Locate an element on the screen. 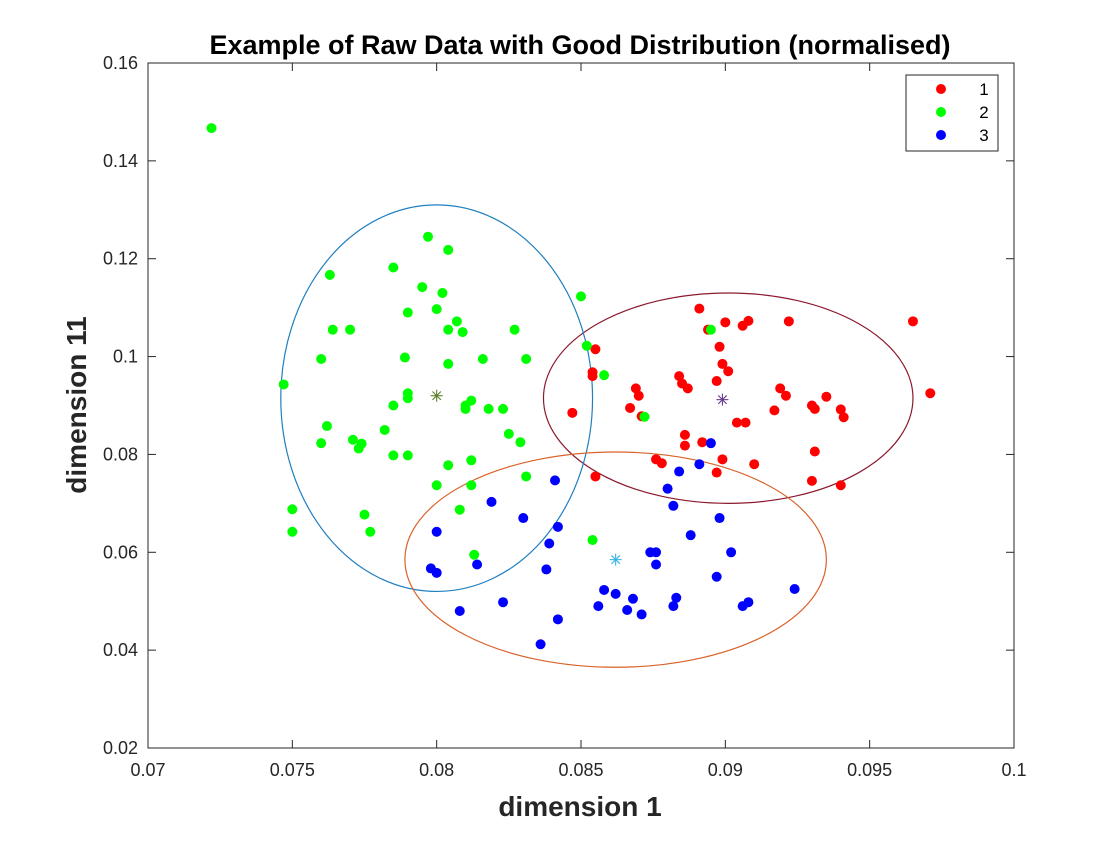  y-tick-label: 0.12 is located at coordinates (120, 259).